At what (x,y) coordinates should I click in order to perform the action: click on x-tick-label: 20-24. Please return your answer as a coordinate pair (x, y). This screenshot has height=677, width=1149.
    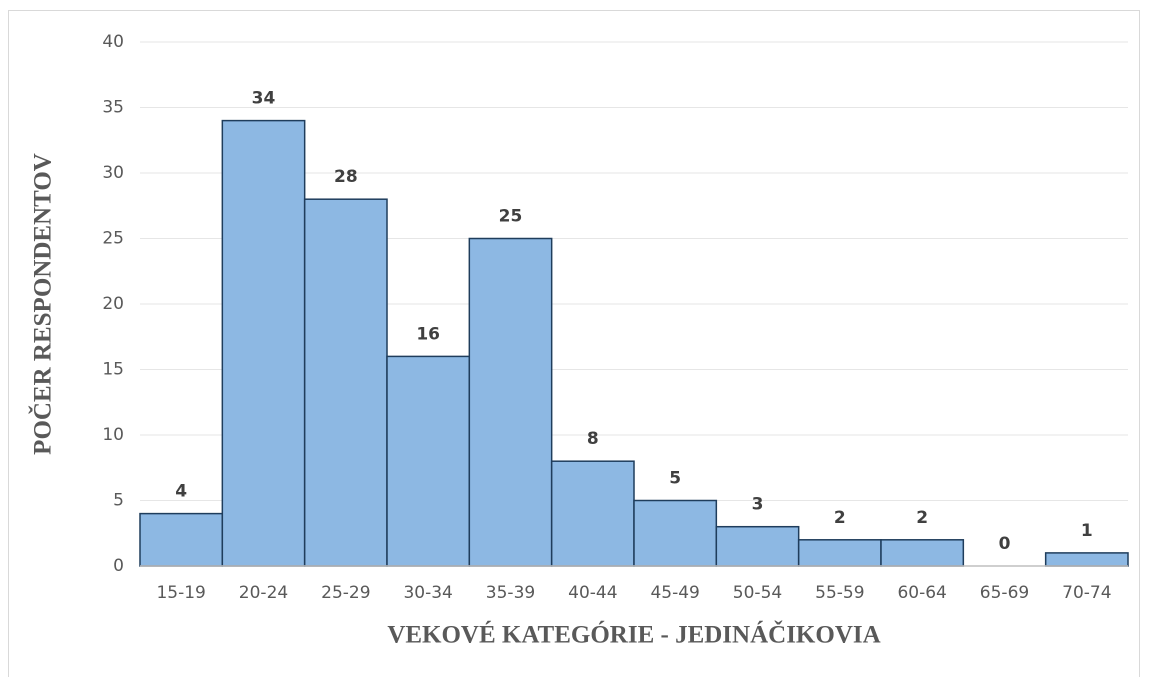
    Looking at the image, I should click on (263, 593).